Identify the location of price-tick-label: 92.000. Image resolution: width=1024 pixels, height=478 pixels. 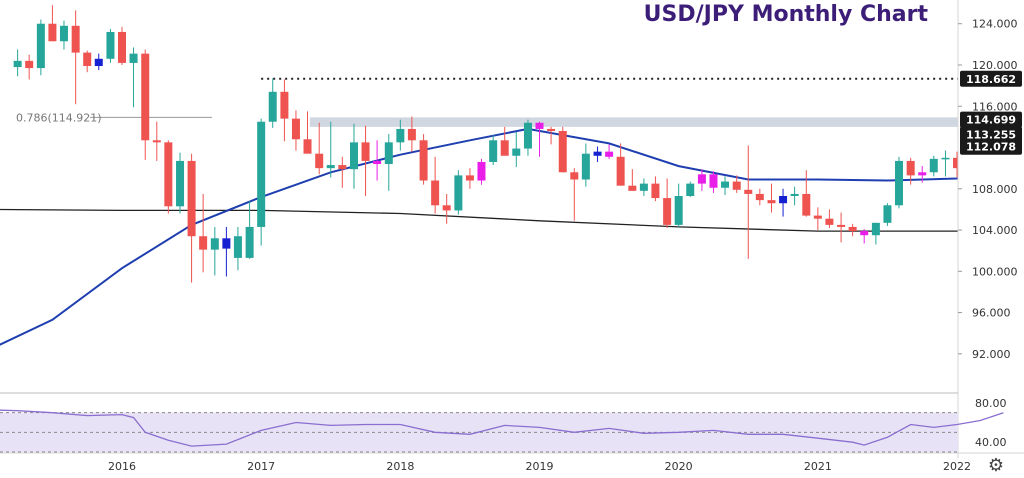
(991, 354).